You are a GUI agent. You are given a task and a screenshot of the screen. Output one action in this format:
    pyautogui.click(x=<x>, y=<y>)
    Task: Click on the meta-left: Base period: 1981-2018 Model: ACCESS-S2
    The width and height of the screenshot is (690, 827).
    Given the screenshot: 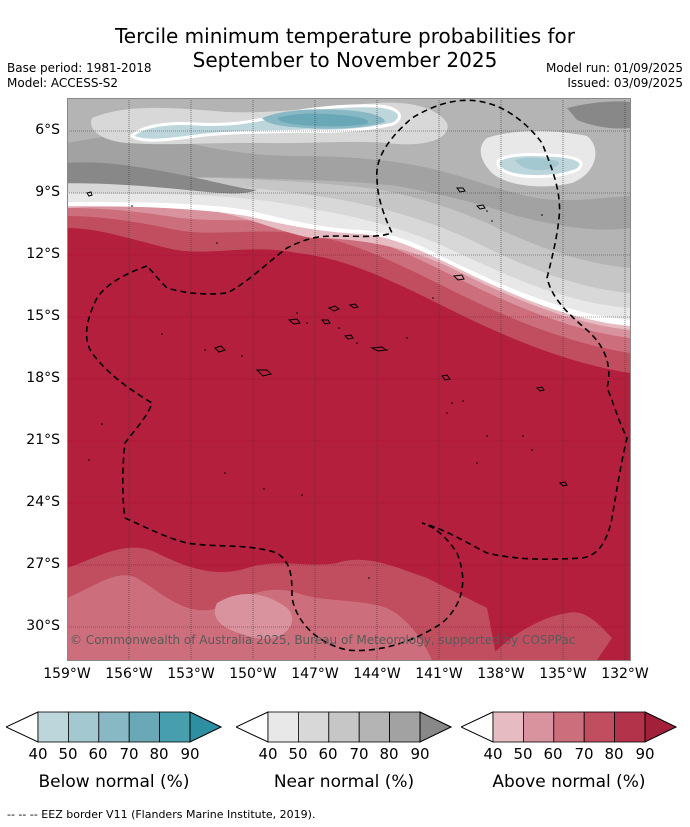 What is the action you would take?
    pyautogui.click(x=79, y=76)
    